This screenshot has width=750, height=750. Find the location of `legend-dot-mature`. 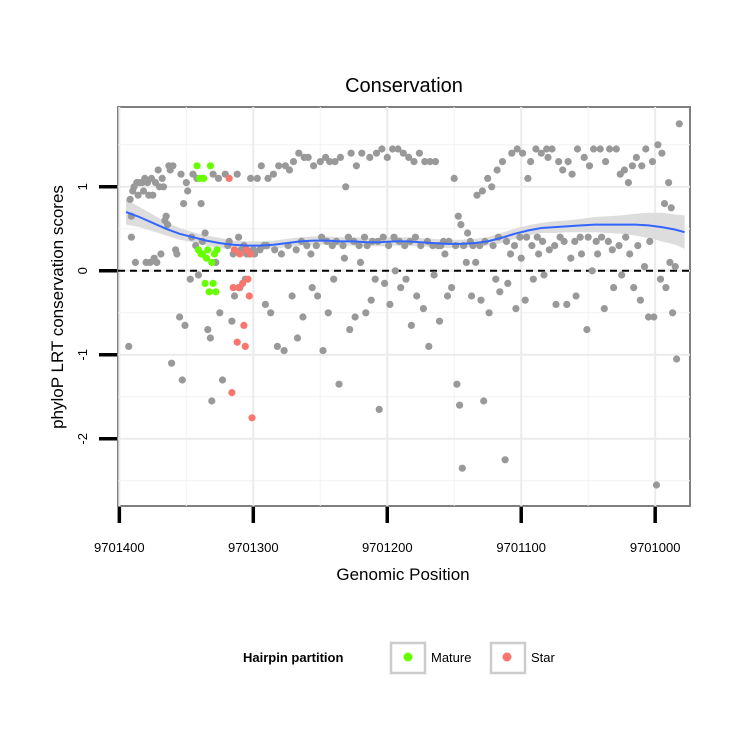

legend-dot-mature is located at coordinates (408, 657).